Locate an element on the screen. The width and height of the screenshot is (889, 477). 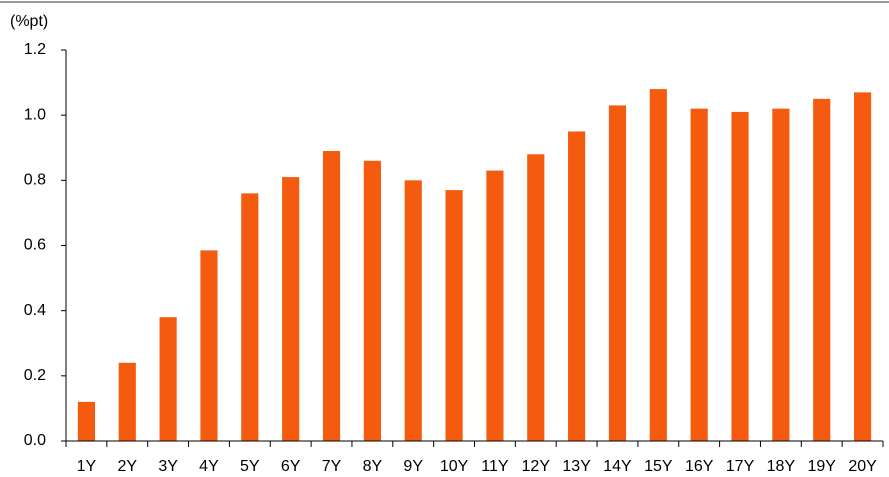
y-tick-label: 0.6 is located at coordinates (35, 245).